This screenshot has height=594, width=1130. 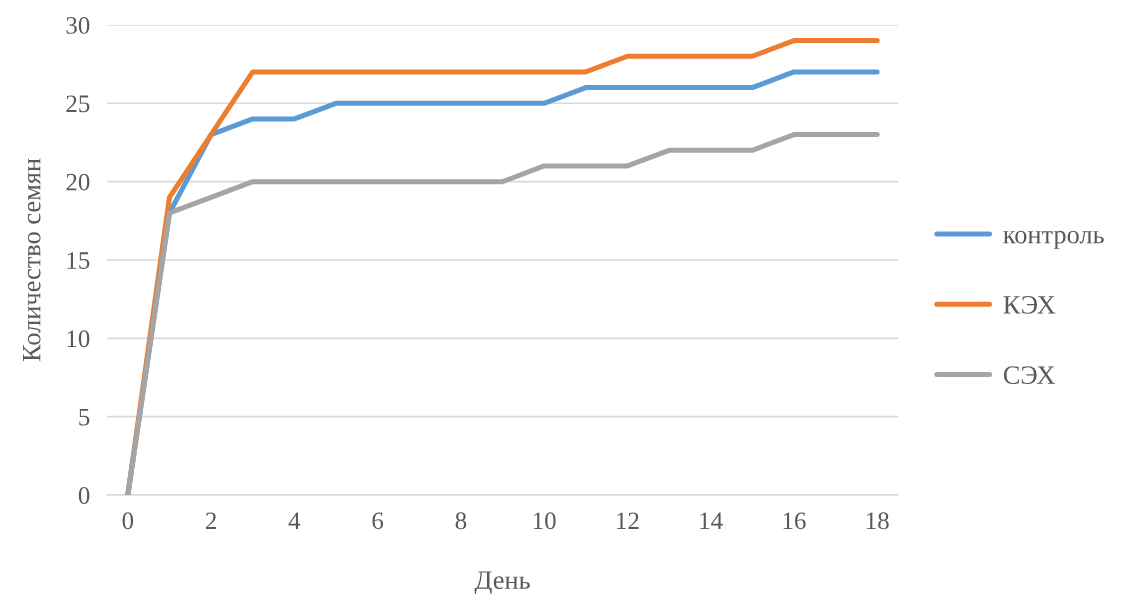 I want to click on x-tick-label: 12, so click(x=628, y=520).